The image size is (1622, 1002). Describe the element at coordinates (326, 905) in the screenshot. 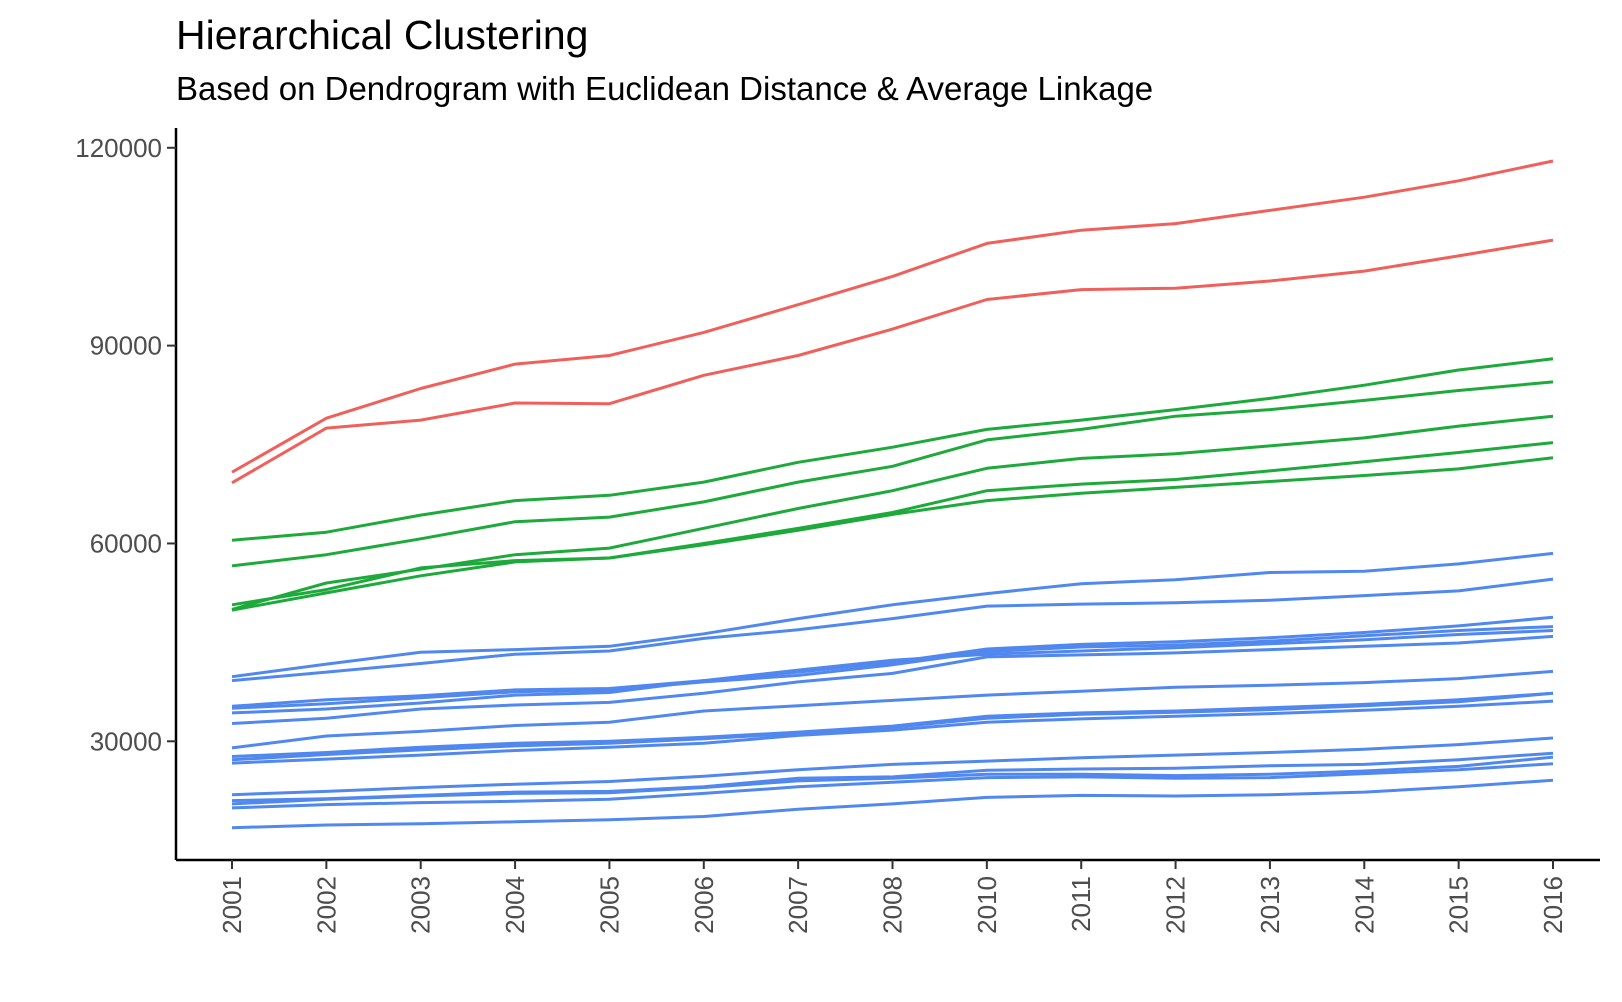

I see `x-tick-label: 2002` at that location.